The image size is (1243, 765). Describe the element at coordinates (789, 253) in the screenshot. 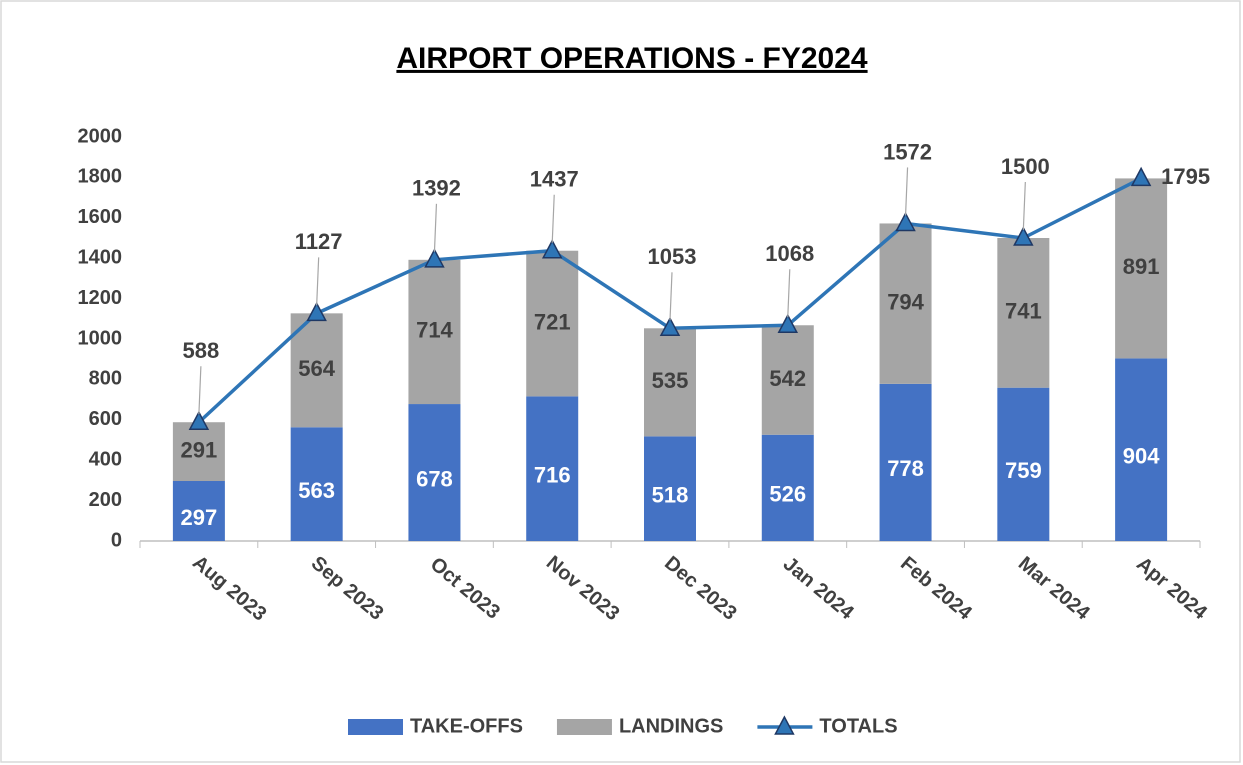

I see `total-label: 1068` at that location.